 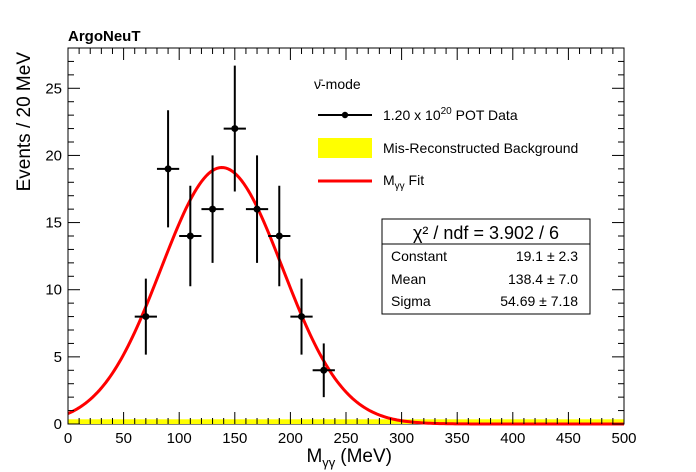 I want to click on legend-data-suffix: POT Data, so click(x=485, y=115).